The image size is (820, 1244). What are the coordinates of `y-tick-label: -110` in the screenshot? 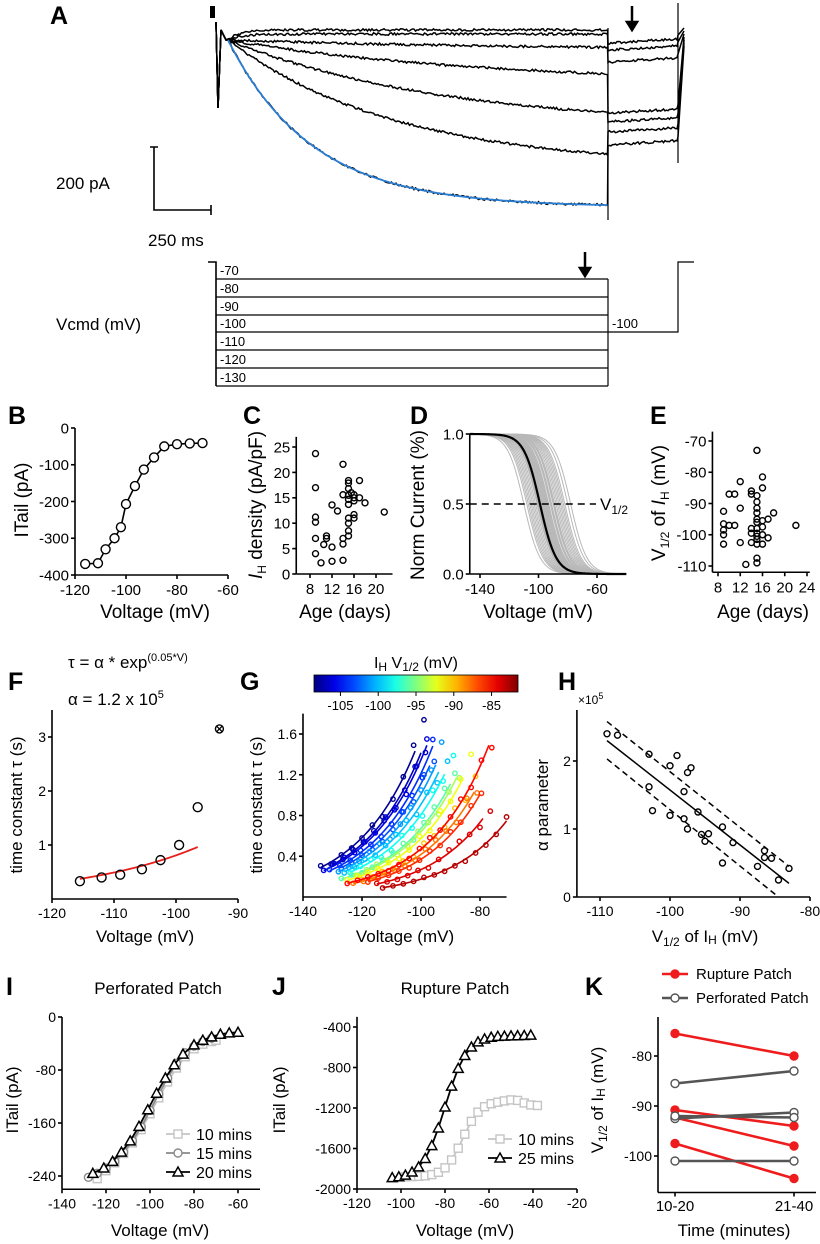 It's located at (692, 566).